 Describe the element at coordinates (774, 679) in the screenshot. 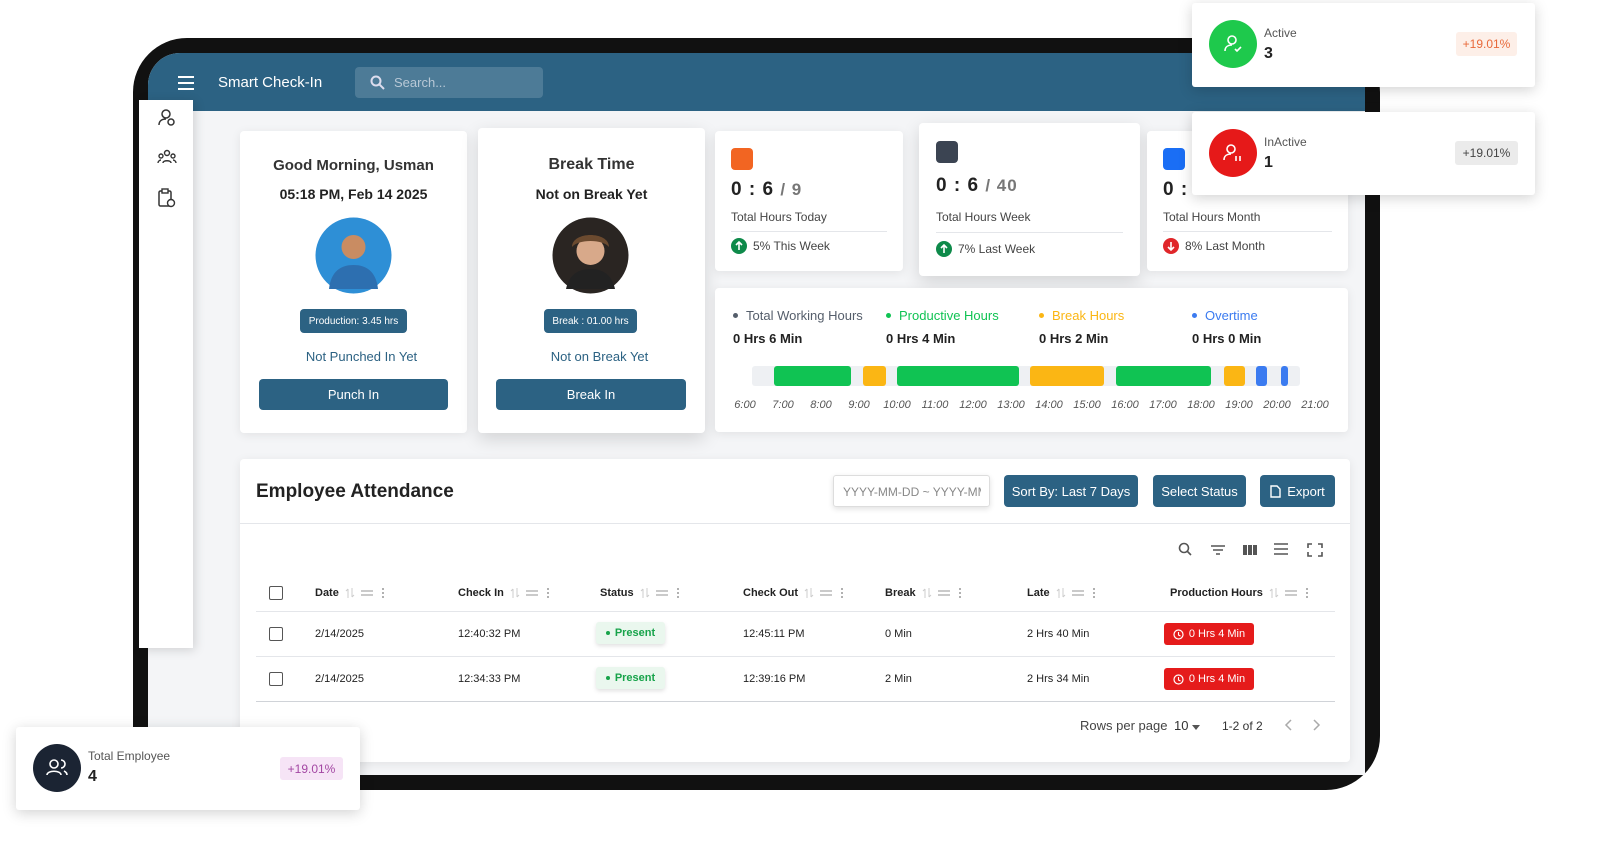

I see `cell: 12:39:16 PM` at that location.